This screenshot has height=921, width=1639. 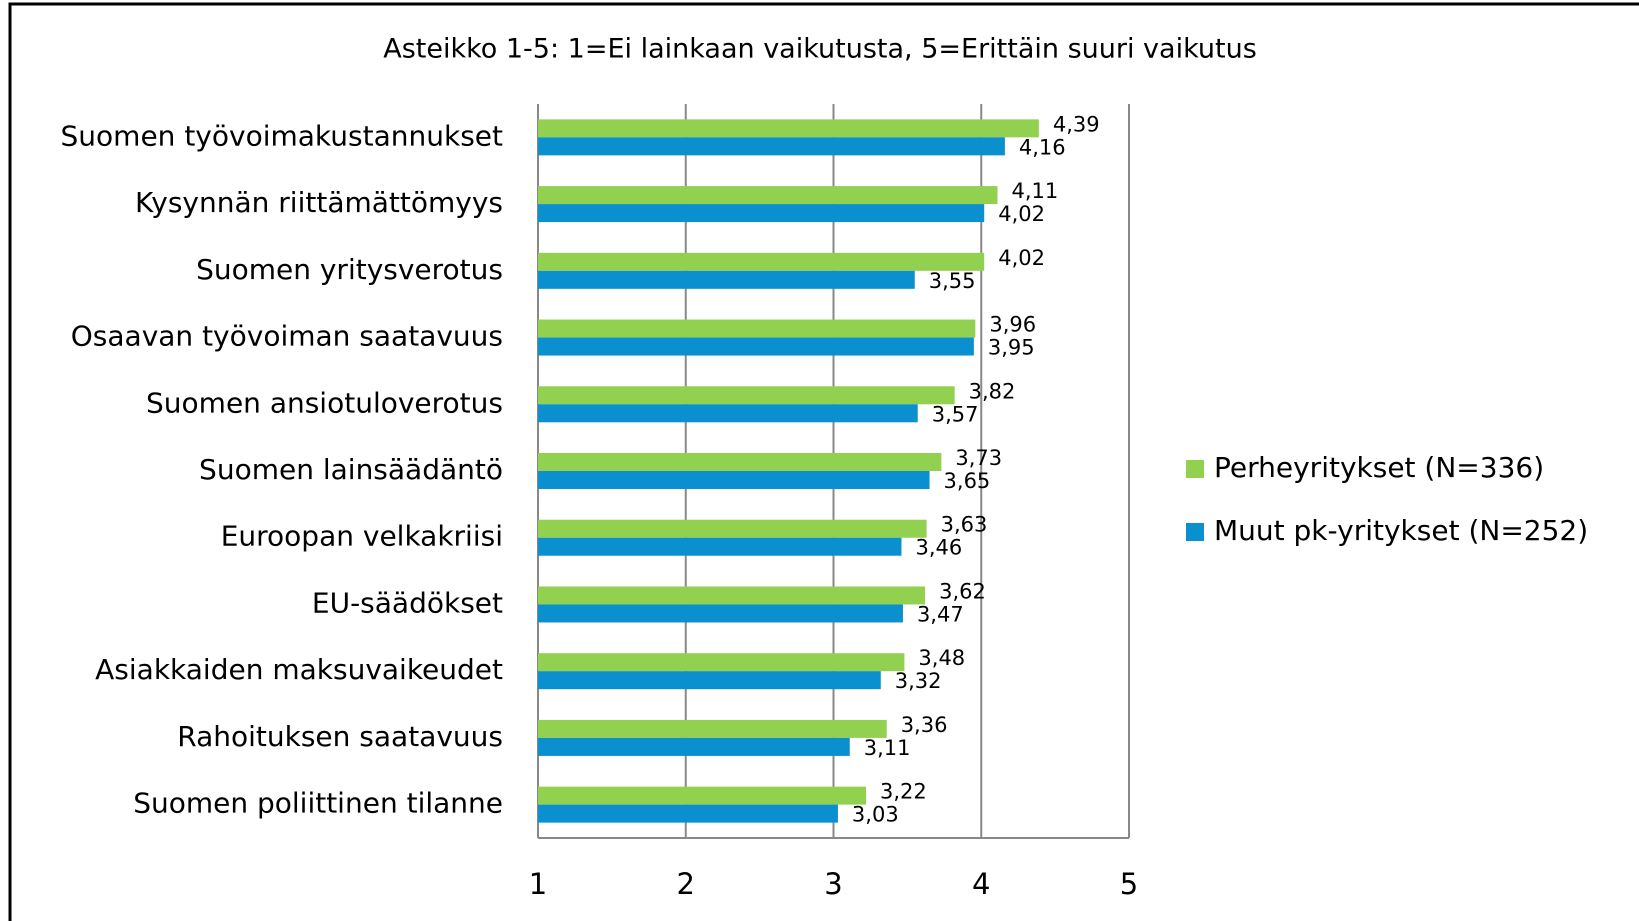 What do you see at coordinates (875, 815) in the screenshot?
I see `value-label: 3,03` at bounding box center [875, 815].